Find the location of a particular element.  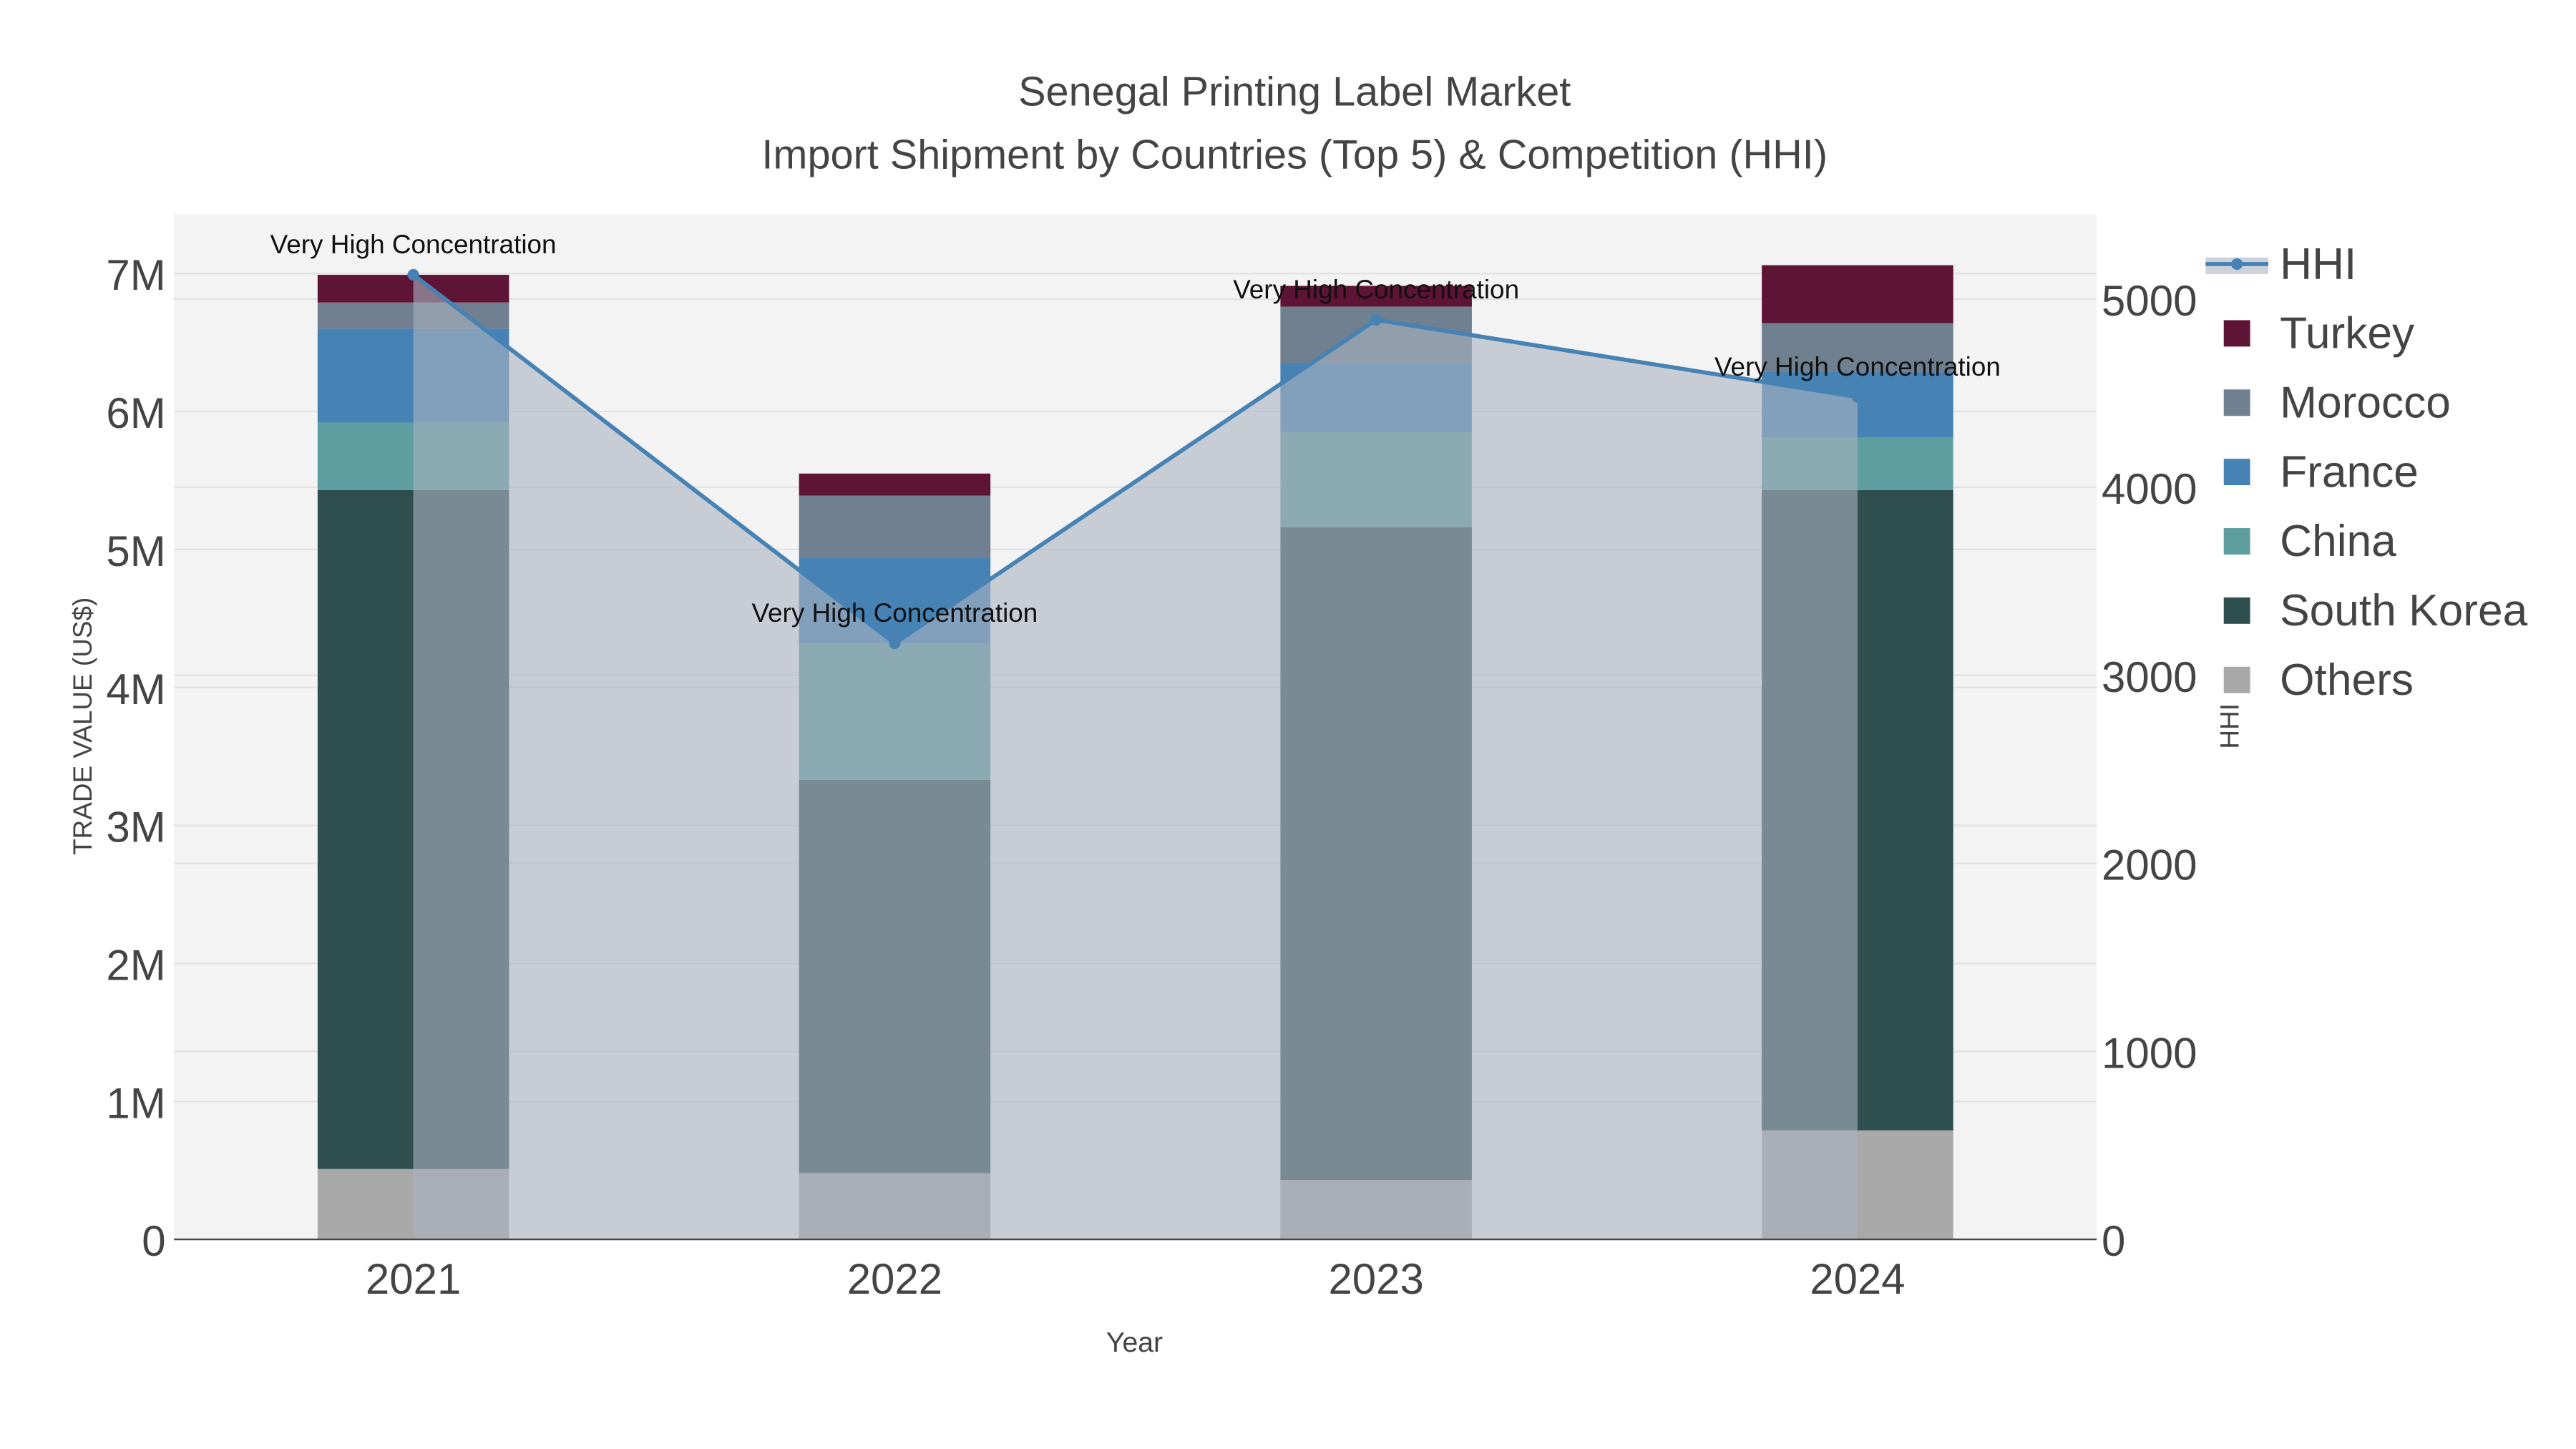

y2-tick-label: 3000 is located at coordinates (2149, 677).